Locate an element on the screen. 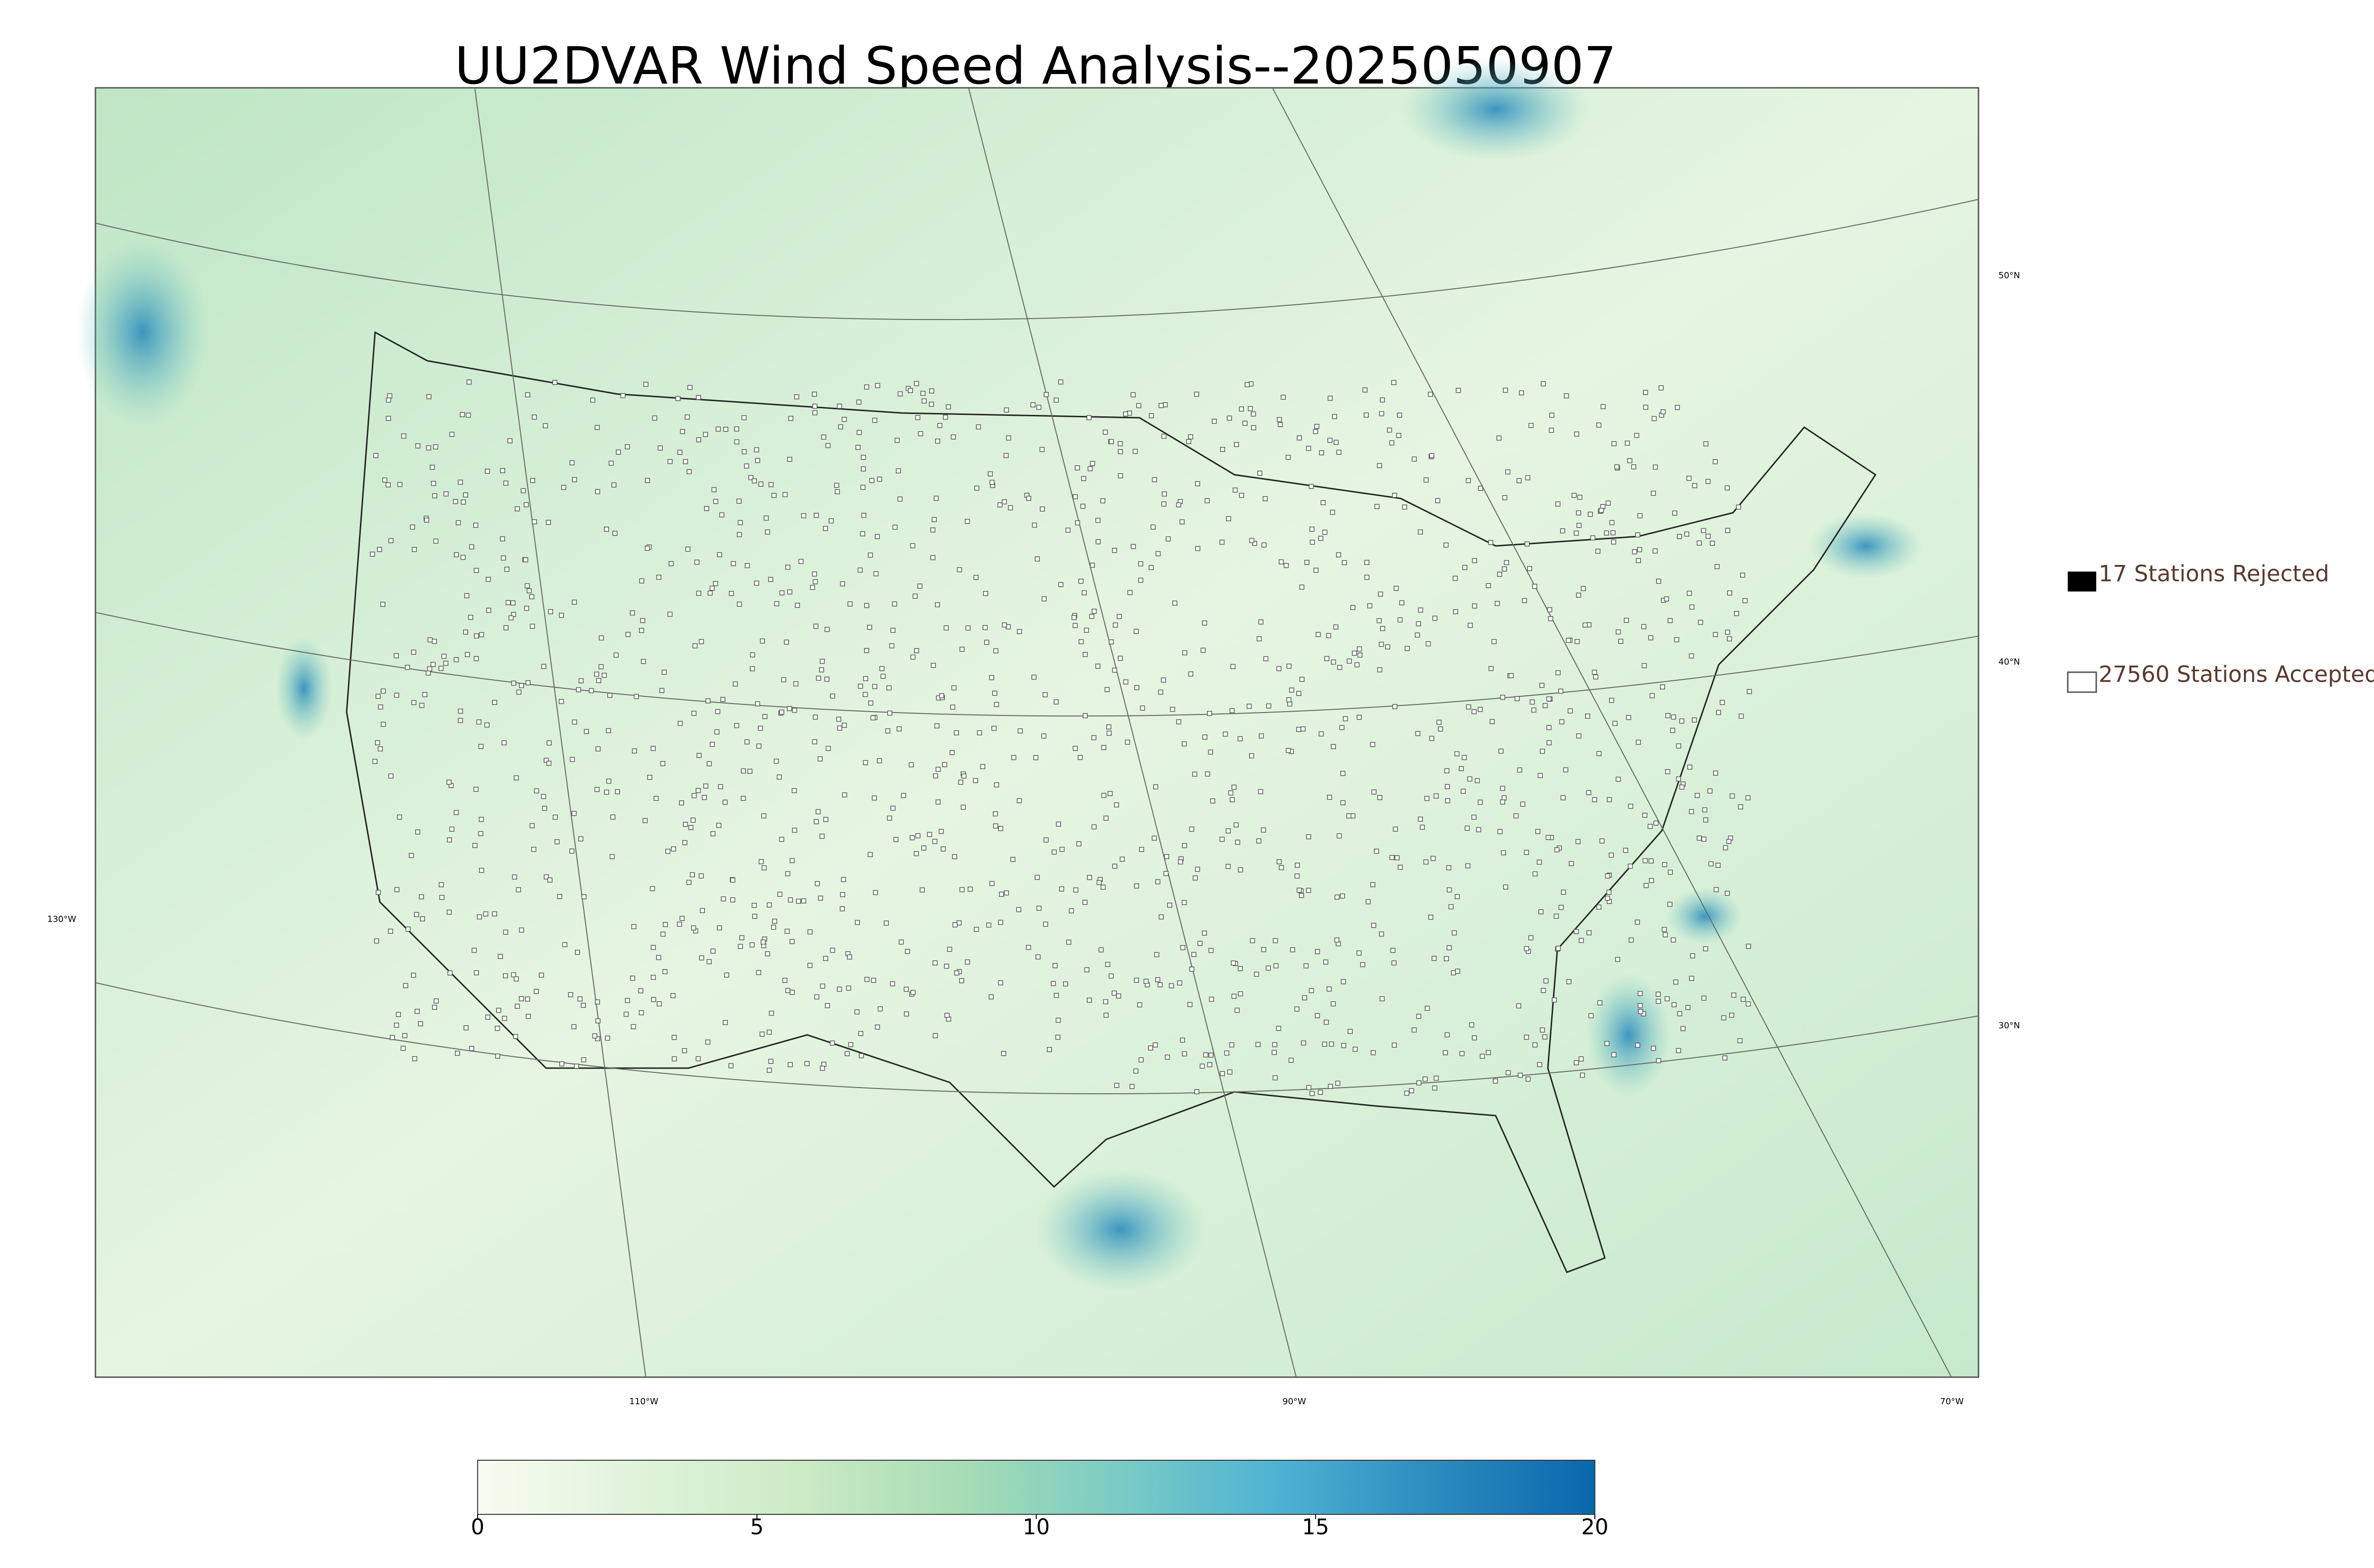 The height and width of the screenshot is (1568, 2374). legend-accepted: 27560 Stations Accepted is located at coordinates (2236, 675).